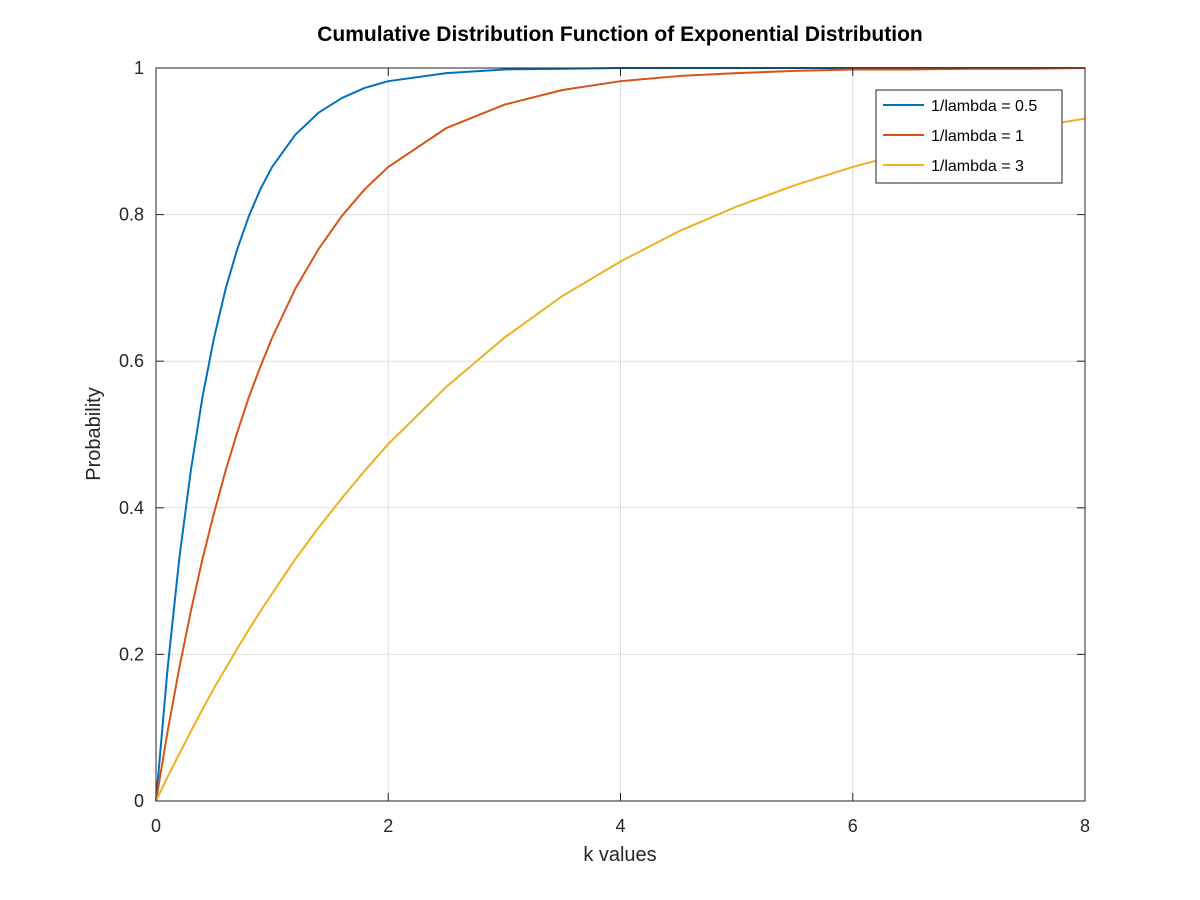  I want to click on legend: 1/lambda = 0.5 1/lambda = 1 1/lambda = 3, so click(969, 136).